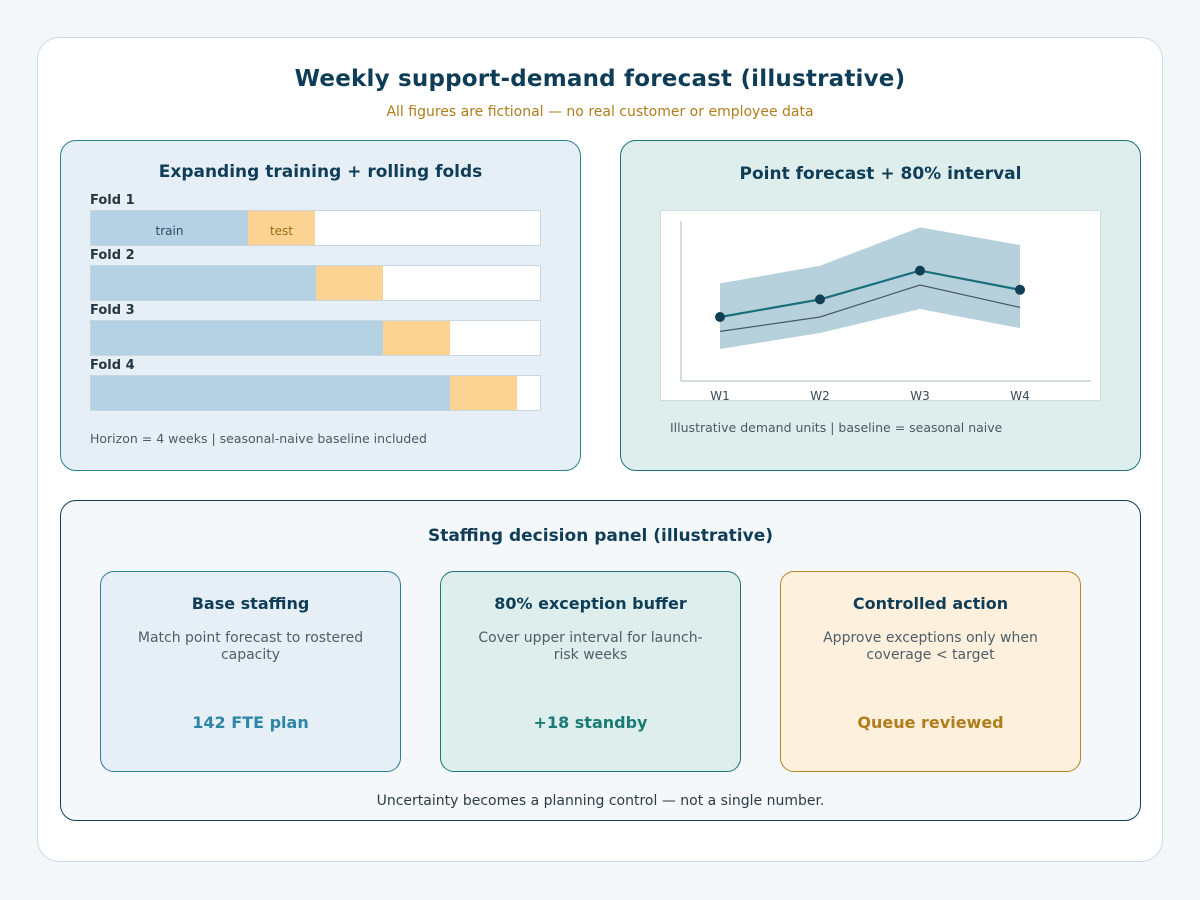 The image size is (1200, 900). What do you see at coordinates (112, 365) in the screenshot?
I see `fold-label: Fold 4` at bounding box center [112, 365].